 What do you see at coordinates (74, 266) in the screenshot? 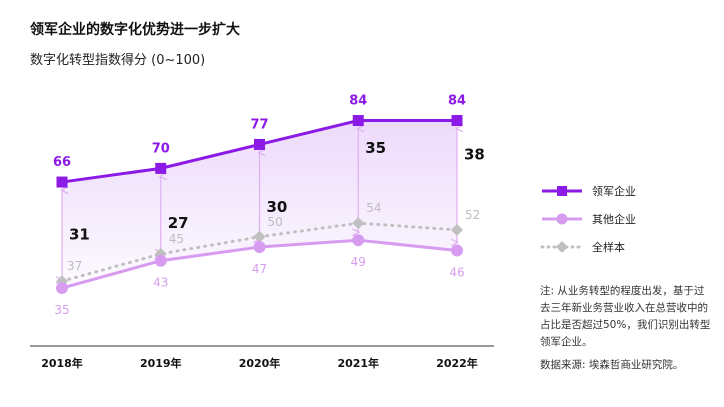
I see `value-label-all: 37` at bounding box center [74, 266].